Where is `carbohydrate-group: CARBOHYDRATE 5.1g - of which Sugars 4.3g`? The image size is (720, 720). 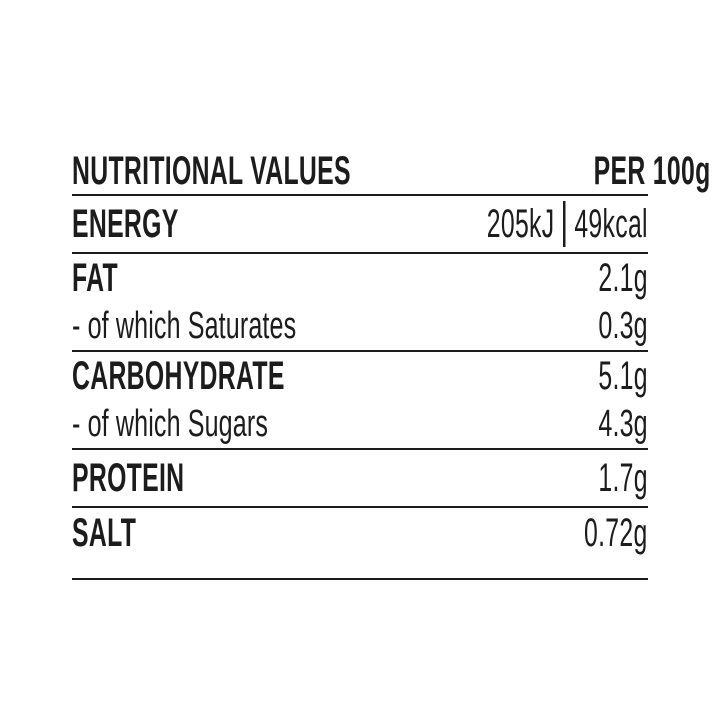 carbohydrate-group: CARBOHYDRATE 5.1g - of which Sugars 4.3g is located at coordinates (360, 401).